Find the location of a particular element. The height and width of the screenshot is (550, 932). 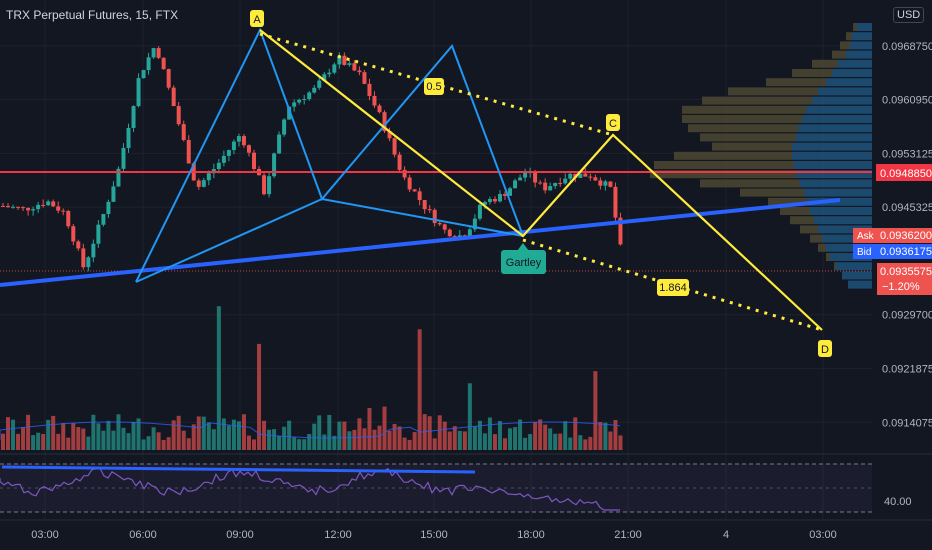

rising-trendline is located at coordinates (420, 242).